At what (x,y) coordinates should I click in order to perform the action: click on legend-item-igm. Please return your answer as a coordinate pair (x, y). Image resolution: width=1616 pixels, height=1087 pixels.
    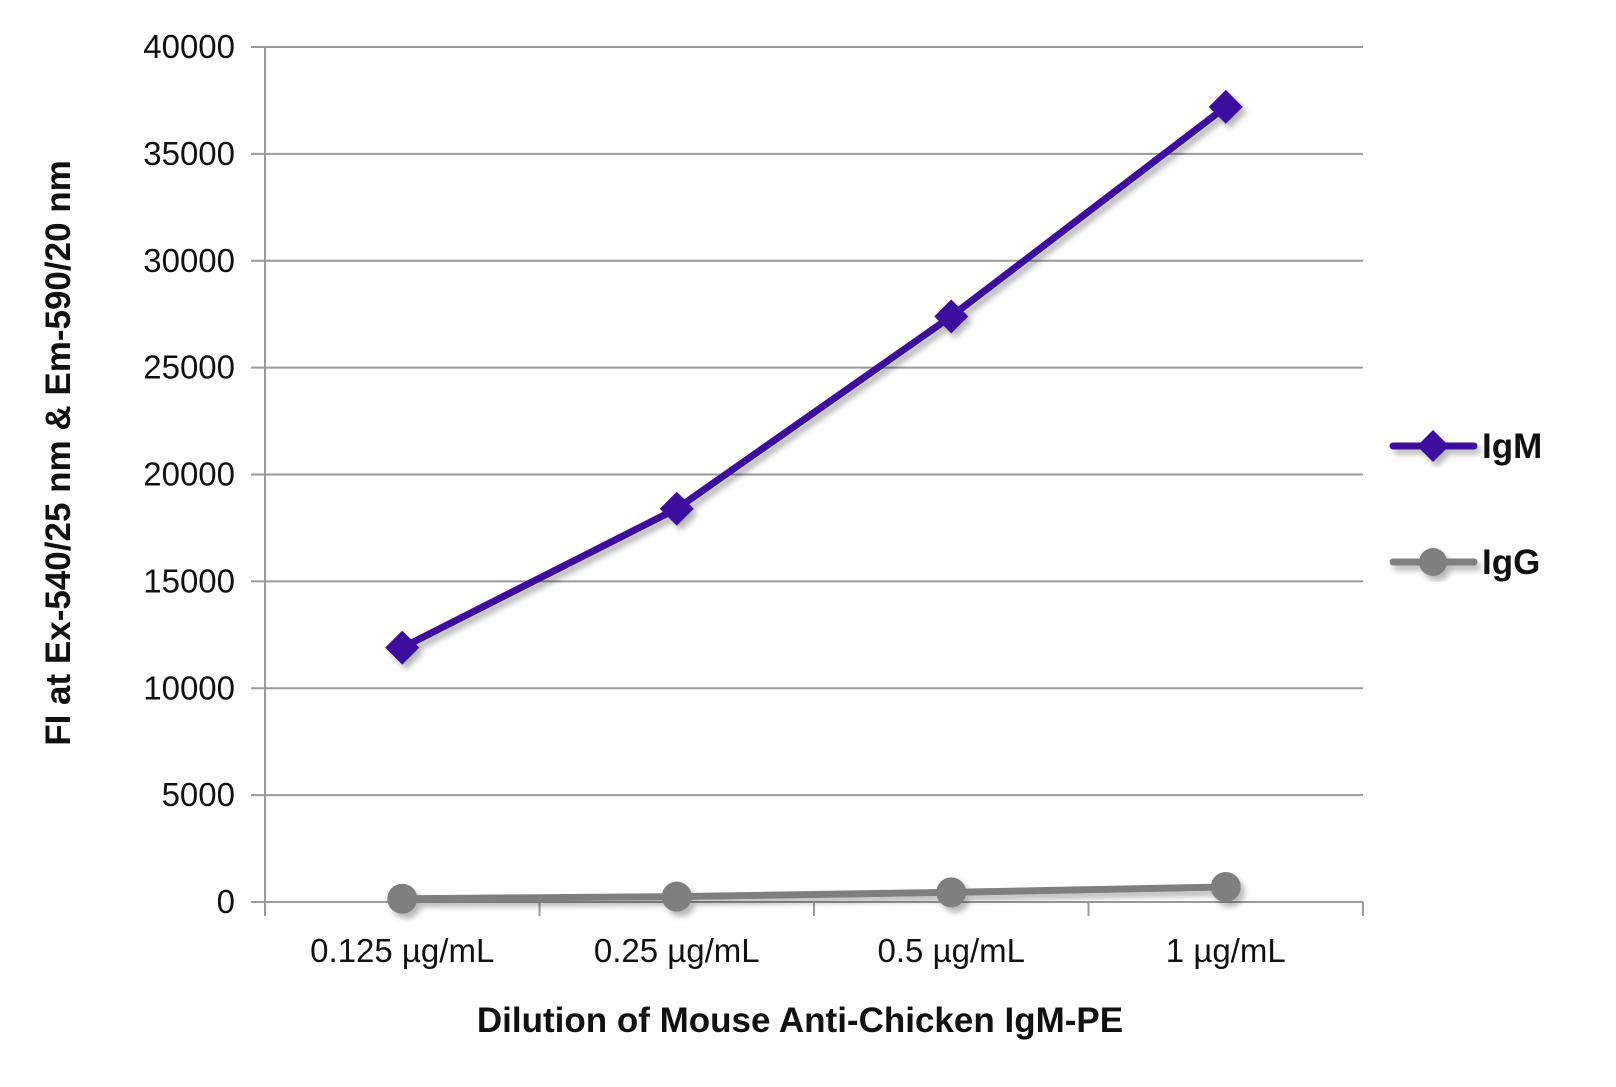
    Looking at the image, I should click on (1433, 446).